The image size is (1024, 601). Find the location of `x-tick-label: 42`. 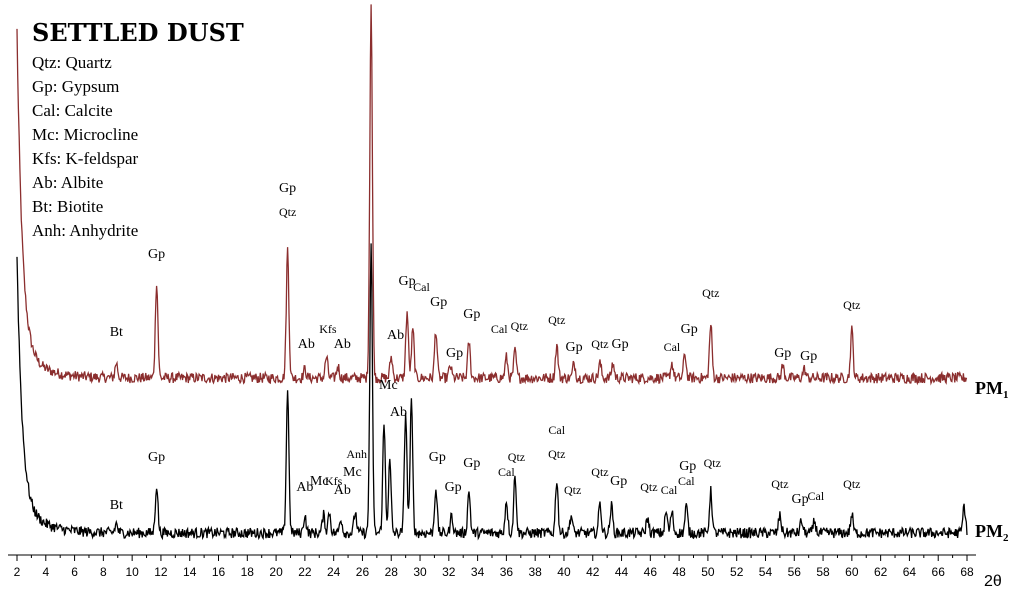

x-tick-label: 42 is located at coordinates (593, 572).